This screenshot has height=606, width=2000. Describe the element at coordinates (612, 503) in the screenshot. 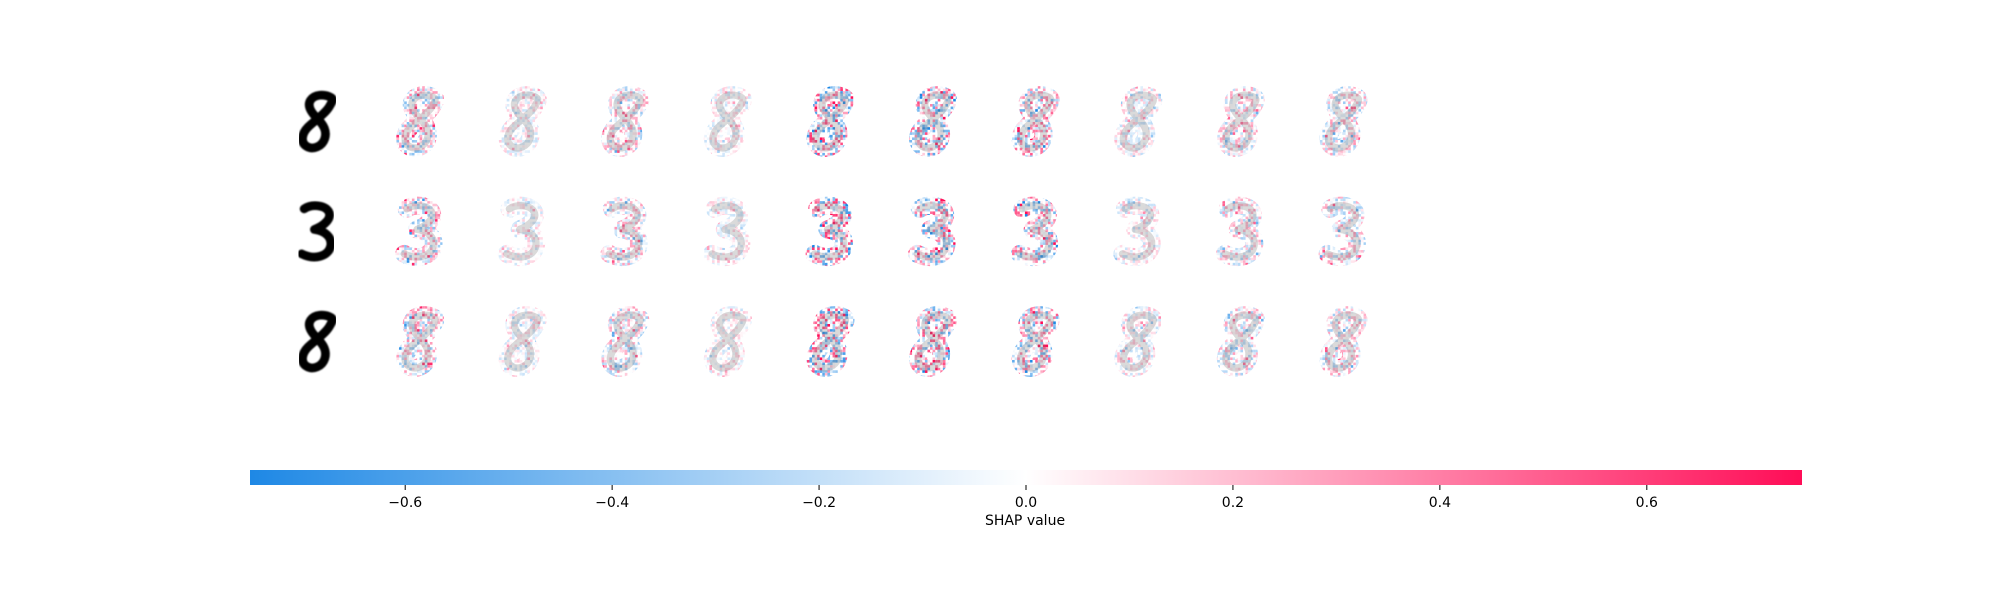

I see `colorbar-tick-label: −0.4` at that location.